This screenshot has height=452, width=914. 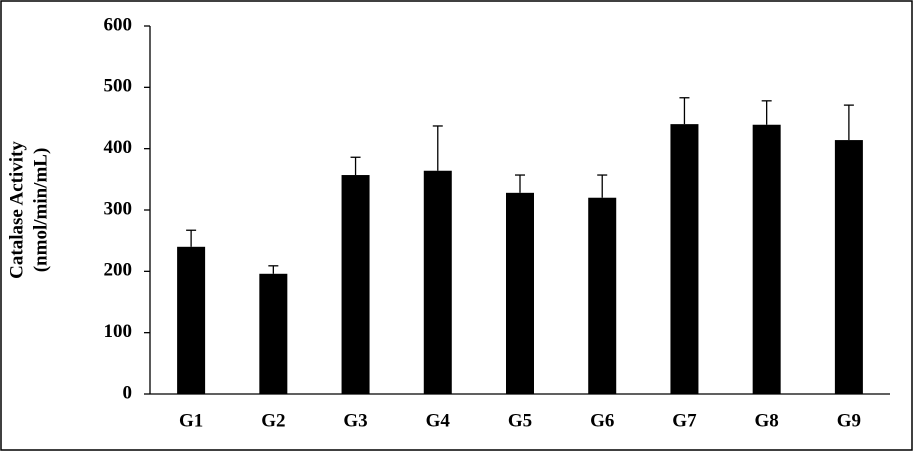 What do you see at coordinates (191, 420) in the screenshot?
I see `x-tick-label: G1` at bounding box center [191, 420].